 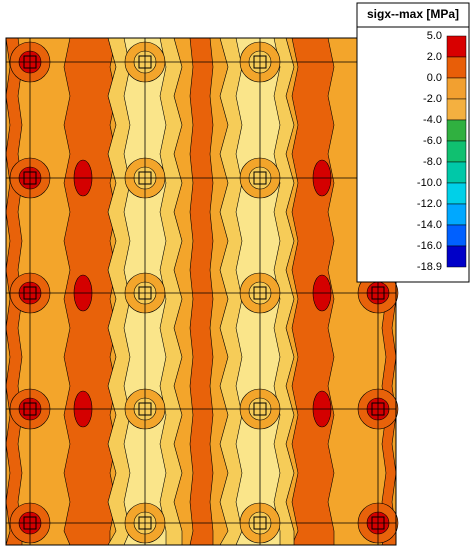 What do you see at coordinates (413, 14) in the screenshot?
I see `legend-title: sigx--max [MPa]` at bounding box center [413, 14].